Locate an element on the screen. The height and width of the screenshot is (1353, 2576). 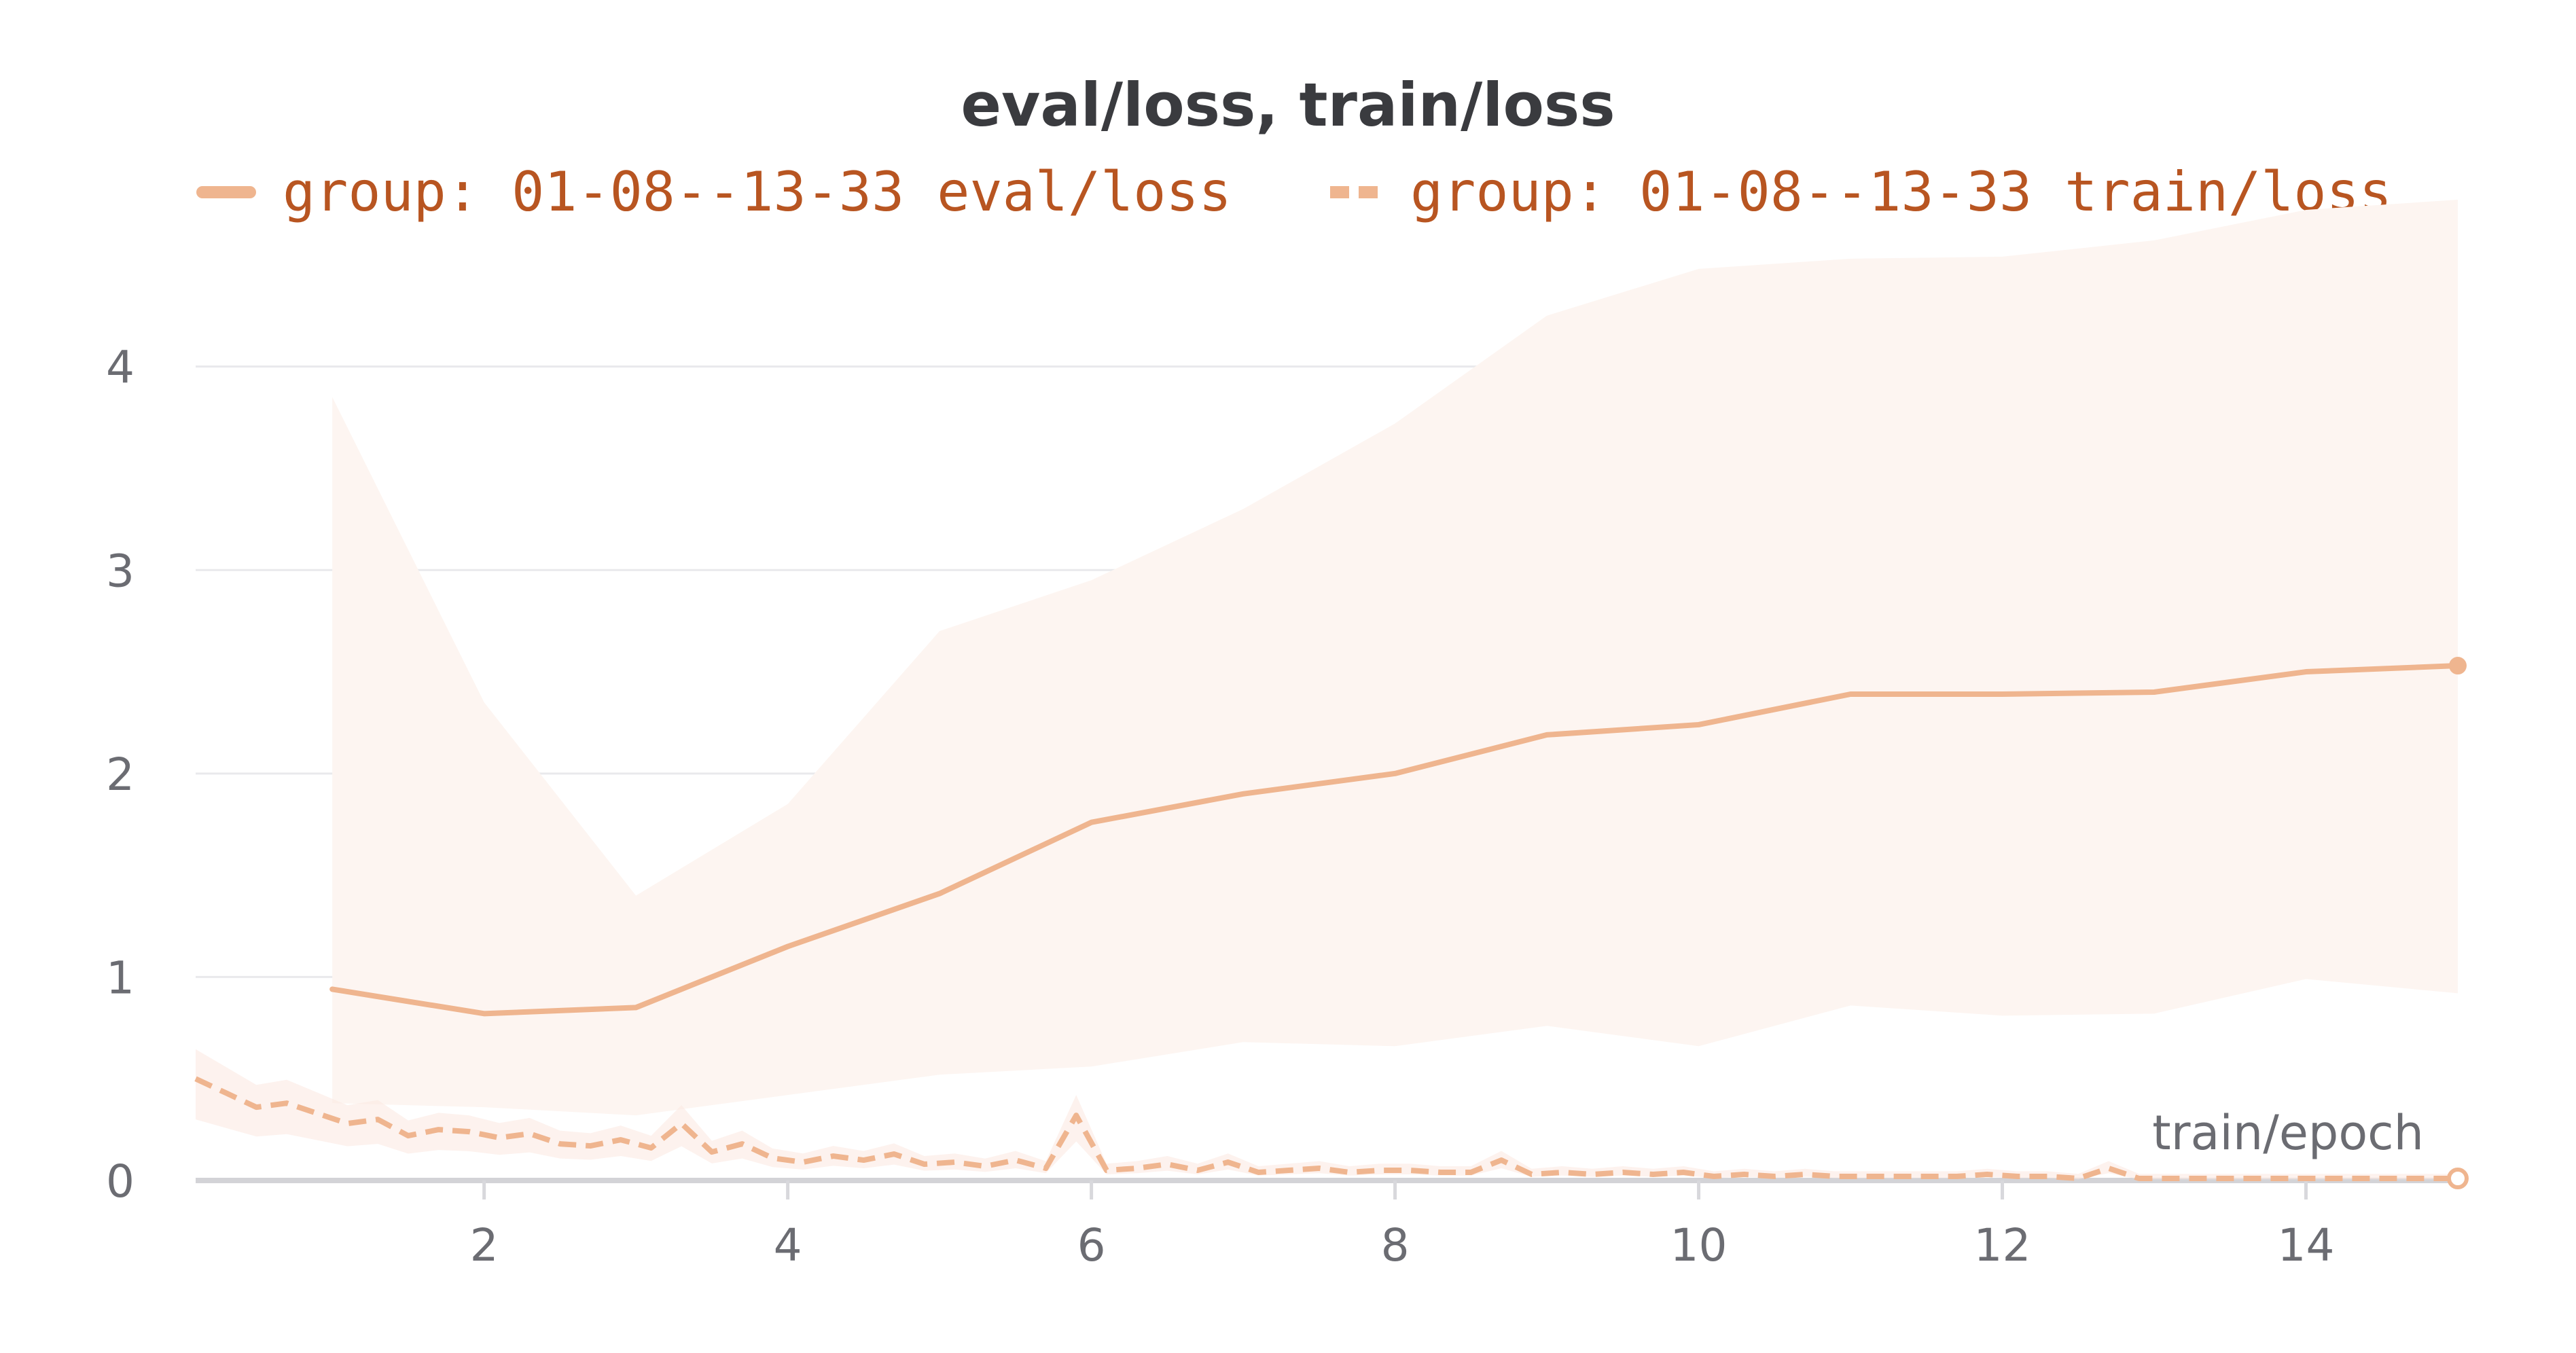
y-tick-label: 2 is located at coordinates (121, 774).